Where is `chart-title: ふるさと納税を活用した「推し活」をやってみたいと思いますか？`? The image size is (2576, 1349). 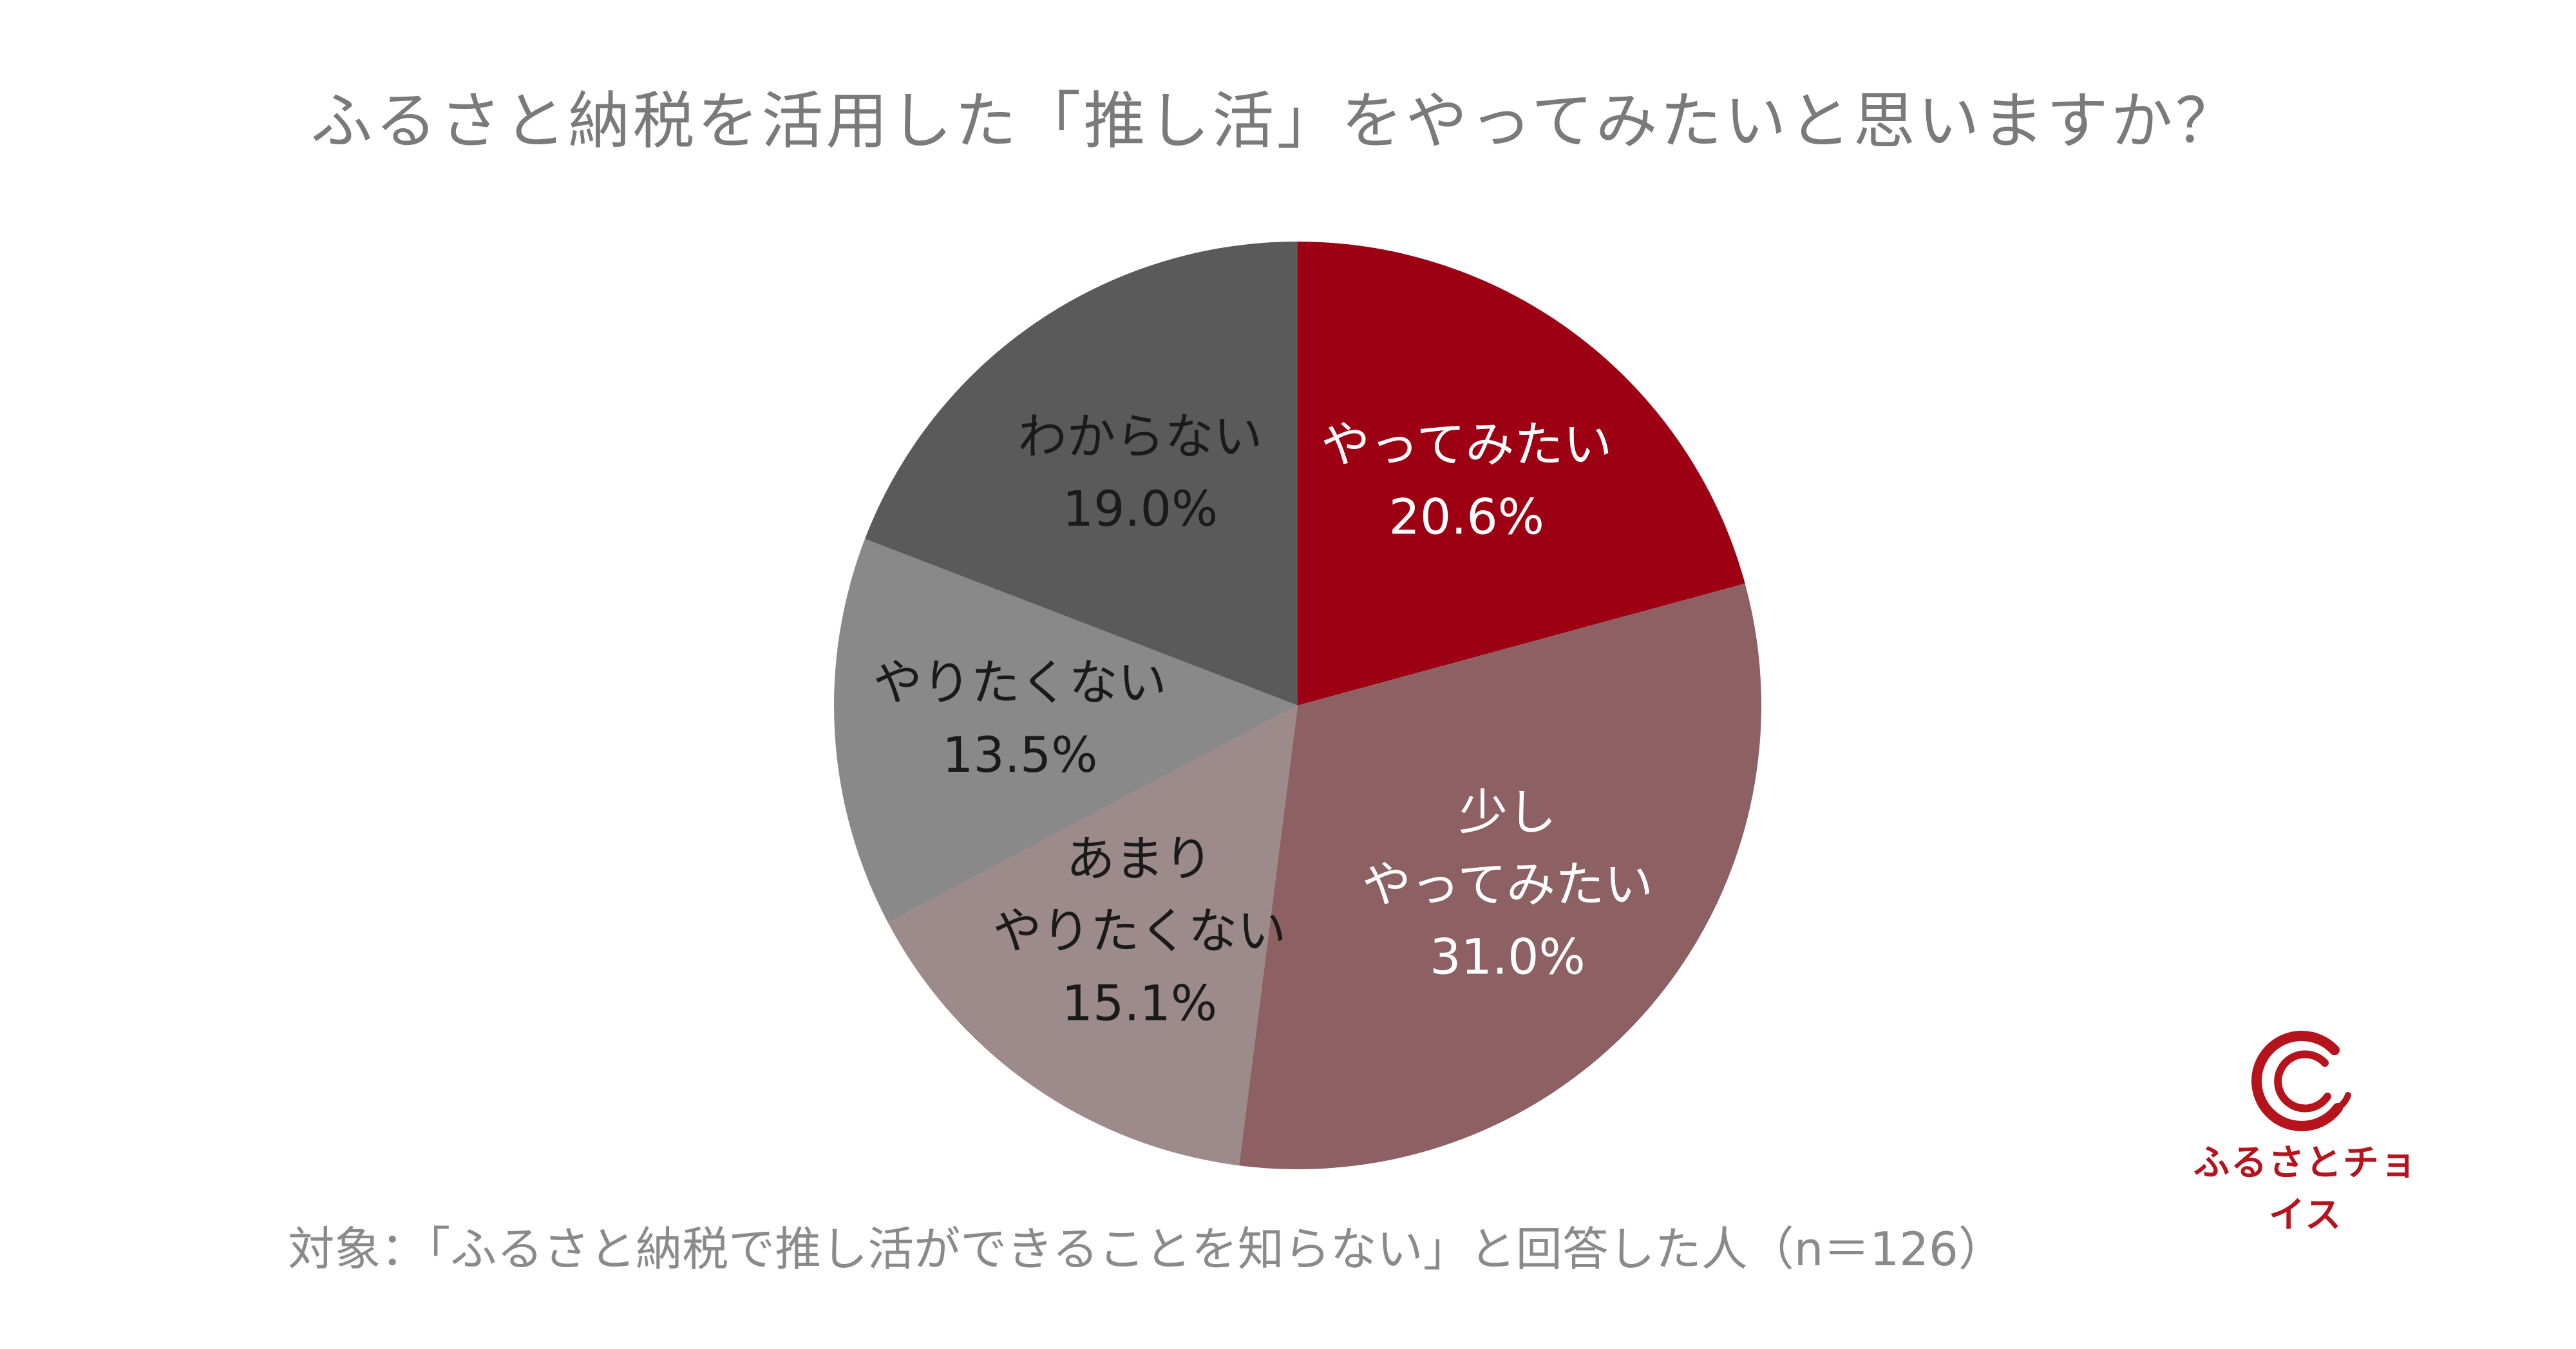
chart-title: ふるさと納税を活用した「推し活」をやってみたいと思いますか？ is located at coordinates (1275, 121).